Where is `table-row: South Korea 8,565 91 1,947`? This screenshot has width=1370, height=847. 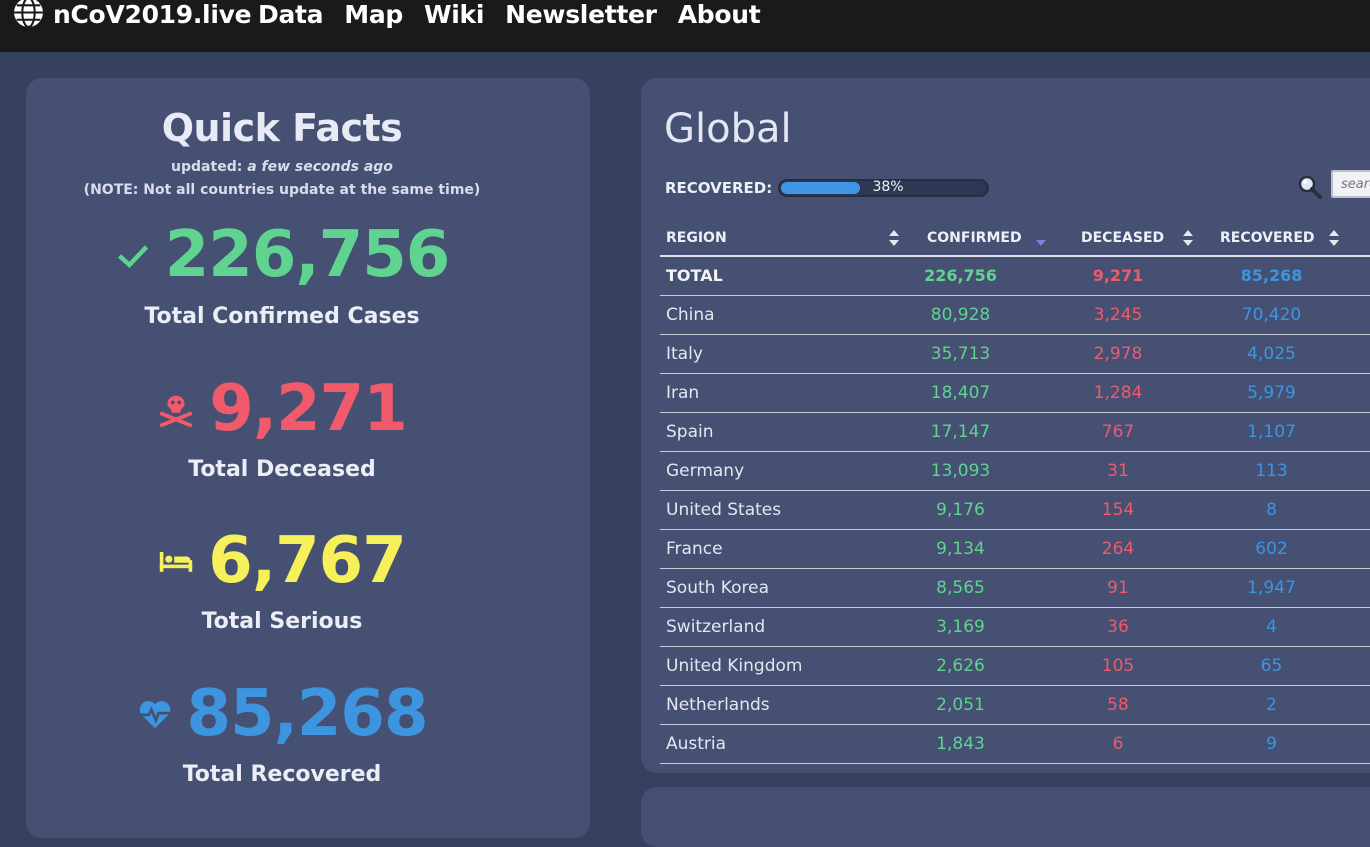
table-row: South Korea 8,565 91 1,947 is located at coordinates (1015, 588).